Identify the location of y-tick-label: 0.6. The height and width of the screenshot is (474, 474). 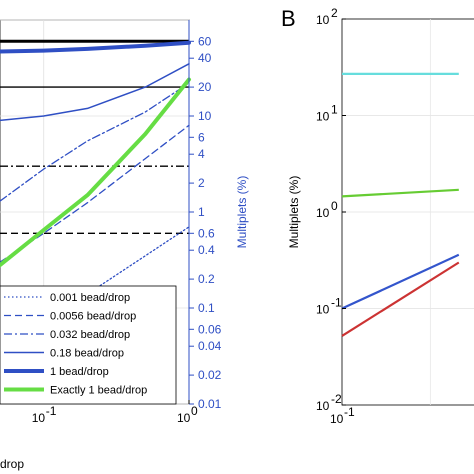
(206, 233).